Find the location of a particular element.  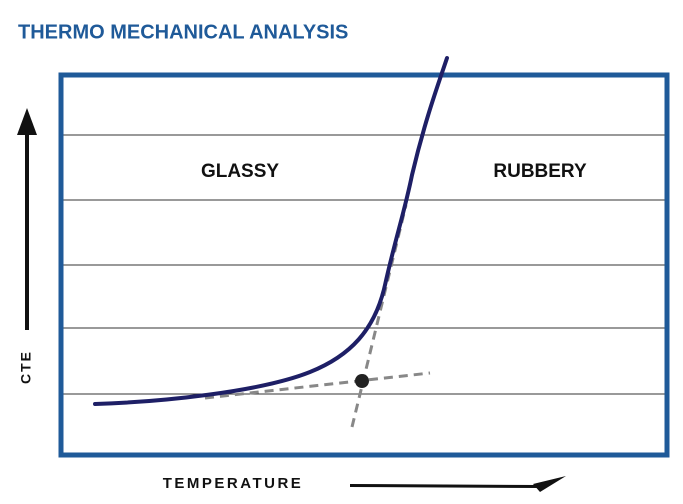

y-arrow-head is located at coordinates (27, 121).